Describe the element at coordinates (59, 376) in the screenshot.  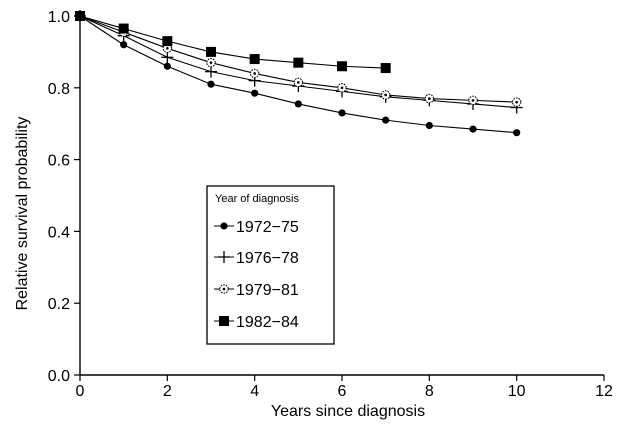
I see `y-tick-label: 0.0` at that location.